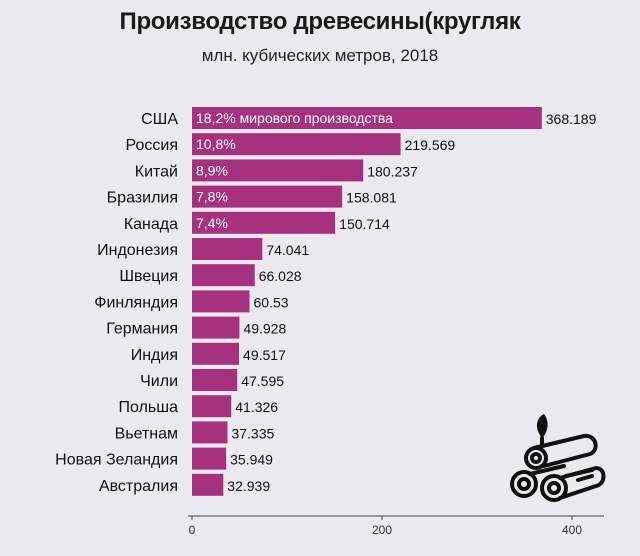 This screenshot has height=556, width=640. What do you see at coordinates (149, 407) in the screenshot?
I see `category-label: Польша` at bounding box center [149, 407].